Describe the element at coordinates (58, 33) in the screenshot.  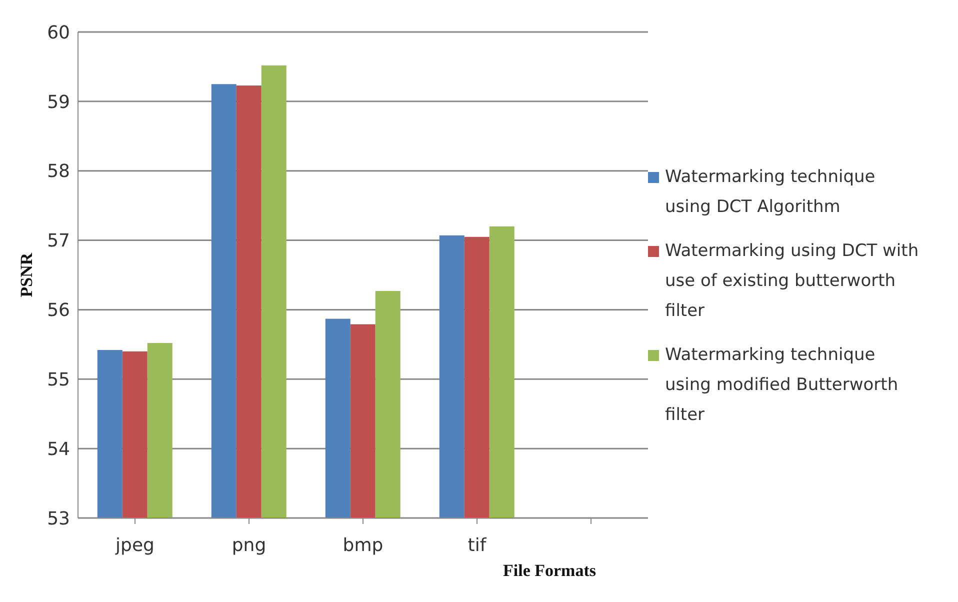
I see `y-tick-label: 60` at that location.